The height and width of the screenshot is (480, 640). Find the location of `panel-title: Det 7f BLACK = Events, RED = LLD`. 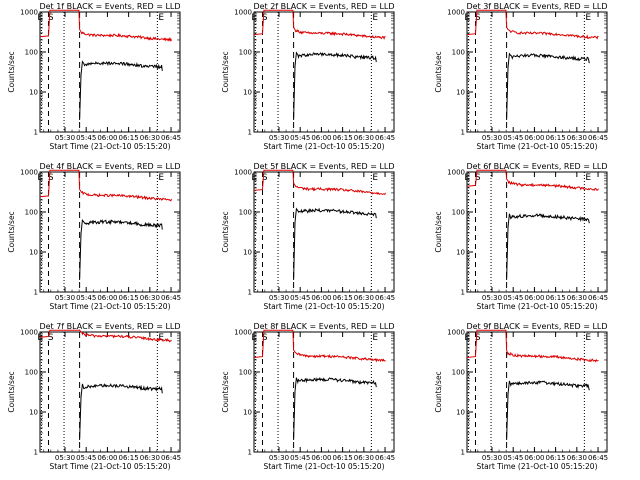

panel-title: Det 7f BLACK = Events, RED = LLD is located at coordinates (109, 326).